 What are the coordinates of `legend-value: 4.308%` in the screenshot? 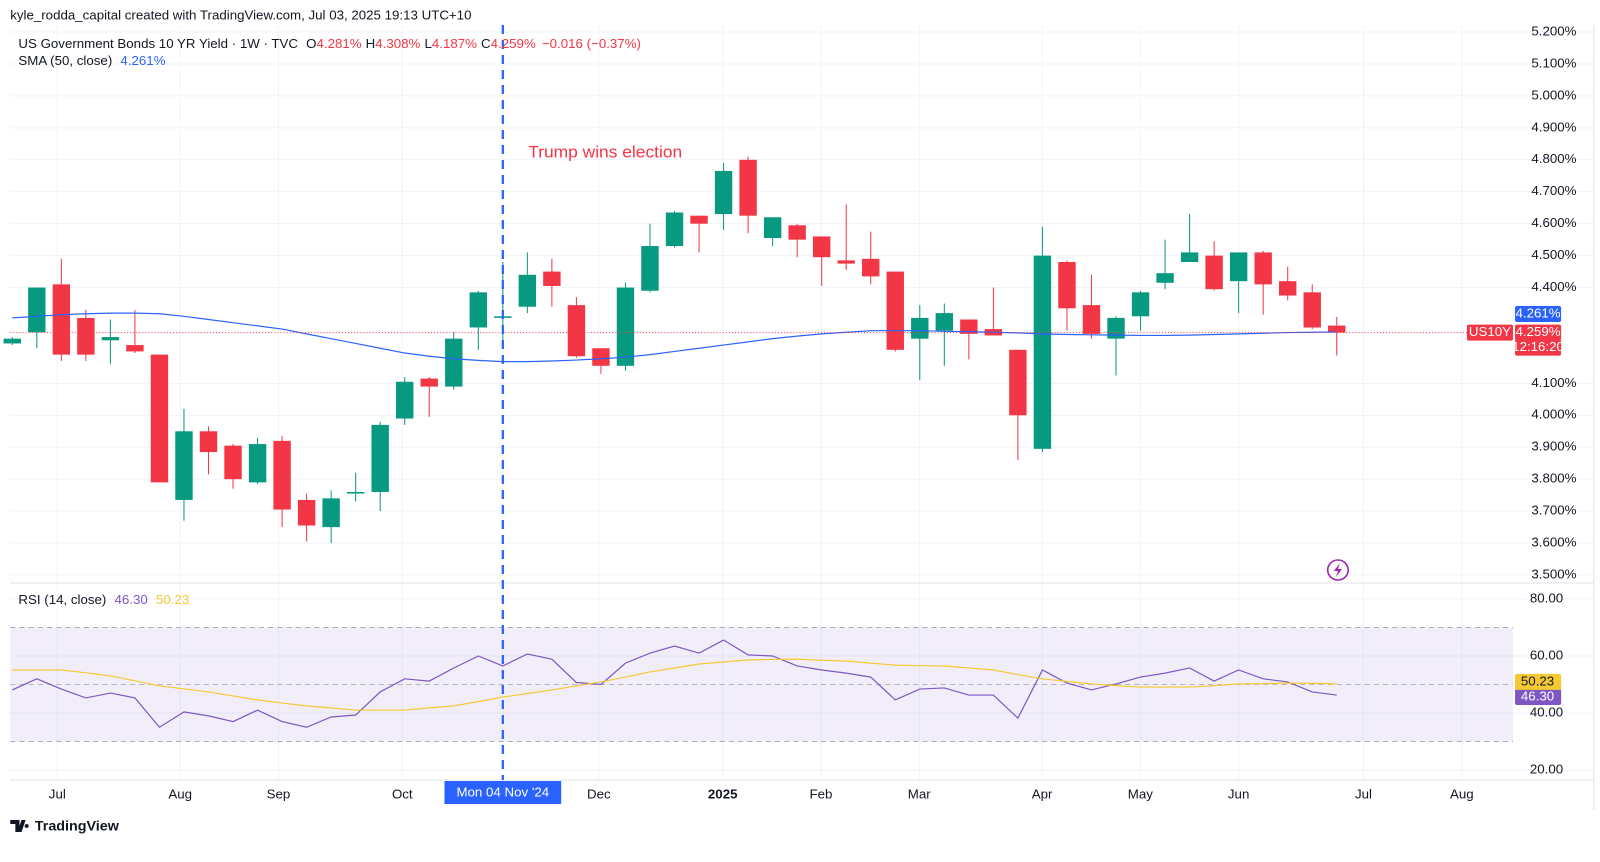 It's located at (397, 44).